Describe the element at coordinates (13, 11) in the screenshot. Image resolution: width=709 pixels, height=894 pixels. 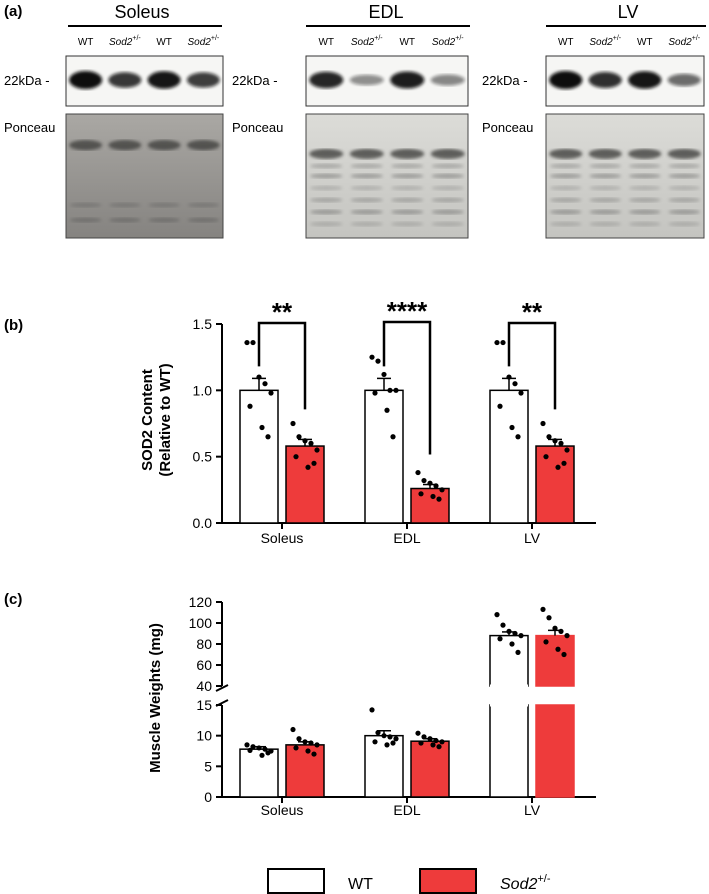
I see `panel-a-label: (a)` at that location.